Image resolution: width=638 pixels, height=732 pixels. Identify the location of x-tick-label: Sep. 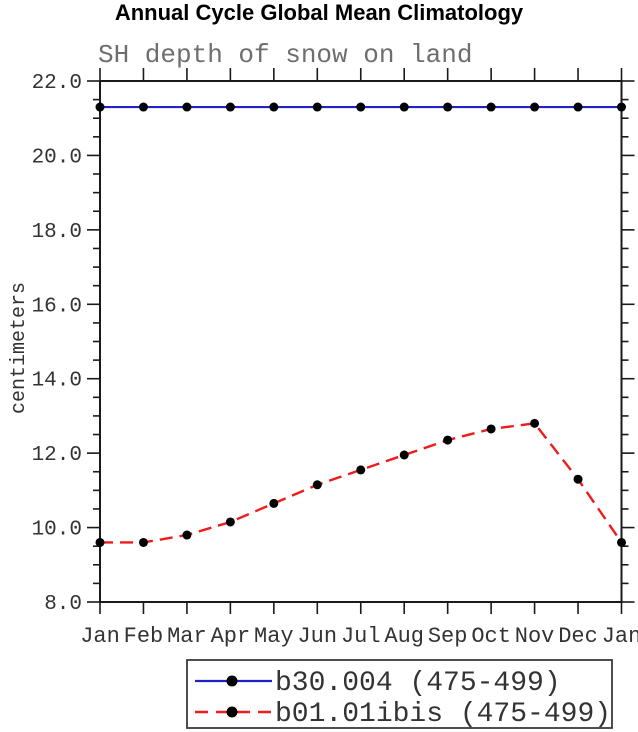
(448, 636).